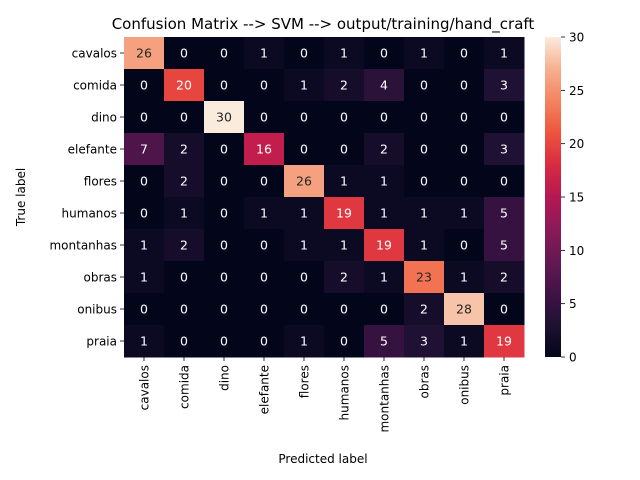 Image resolution: width=640 pixels, height=480 pixels. Describe the element at coordinates (573, 304) in the screenshot. I see `colorbar-tick-label: 5` at that location.